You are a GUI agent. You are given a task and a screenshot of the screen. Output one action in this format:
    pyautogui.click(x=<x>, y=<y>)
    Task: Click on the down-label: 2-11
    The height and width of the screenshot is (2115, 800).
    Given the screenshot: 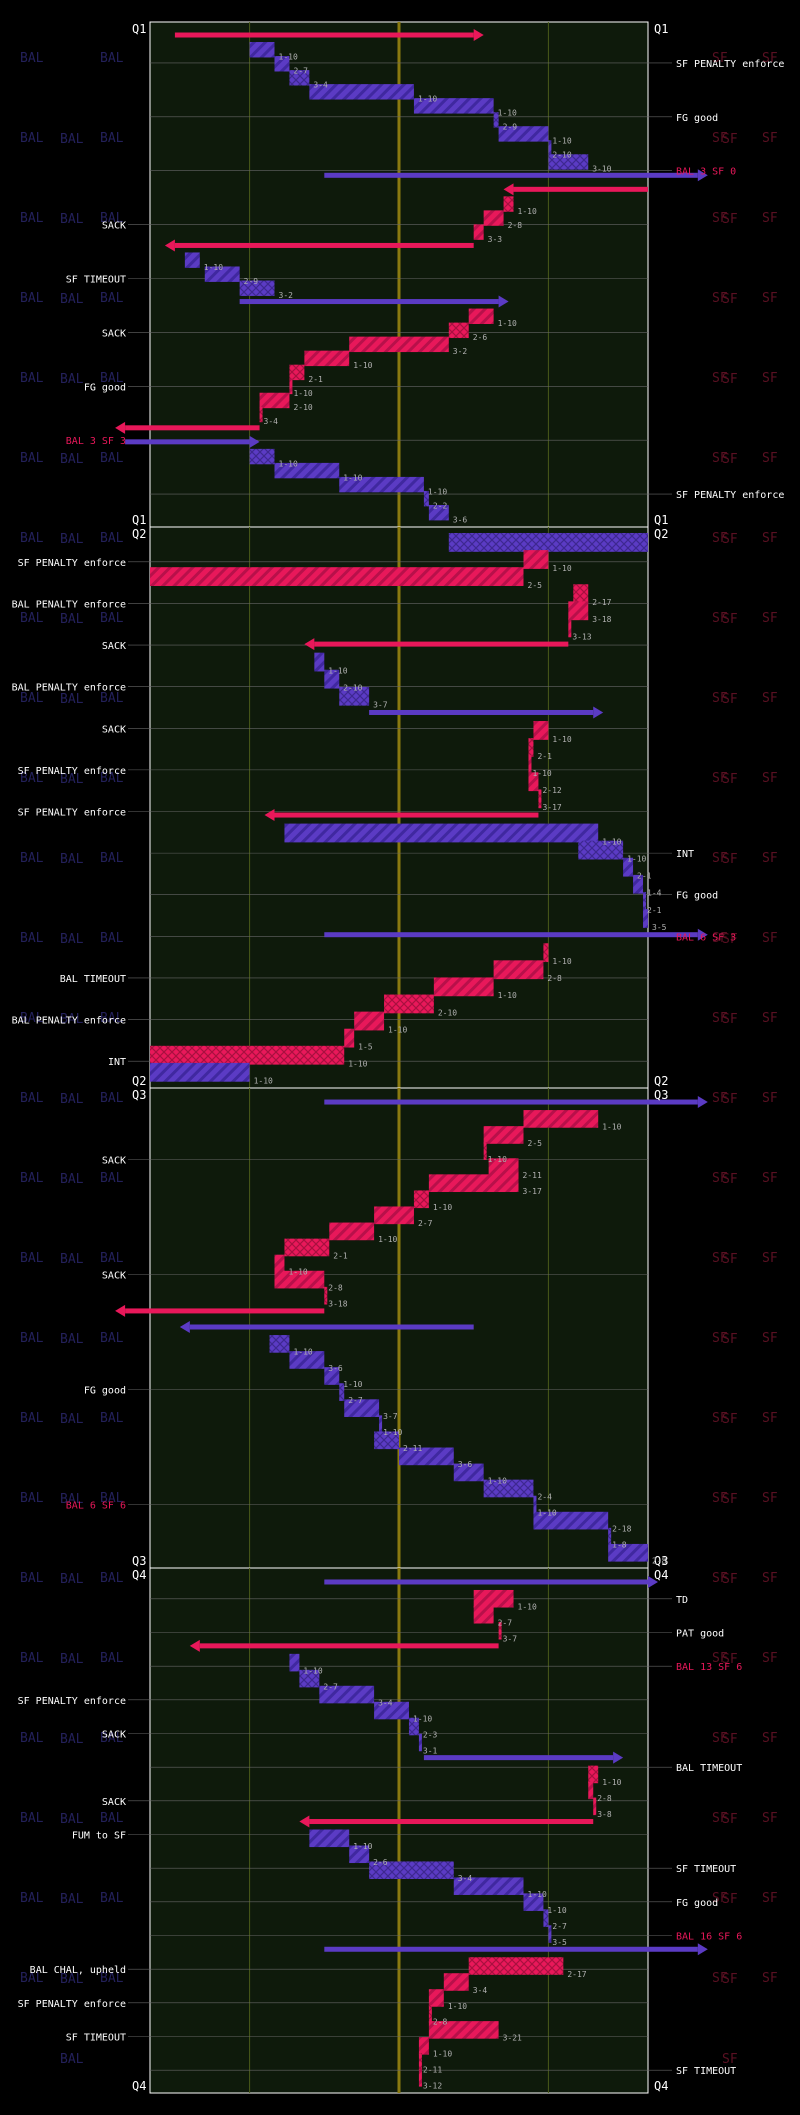 What is the action you would take?
    pyautogui.click(x=412, y=1448)
    